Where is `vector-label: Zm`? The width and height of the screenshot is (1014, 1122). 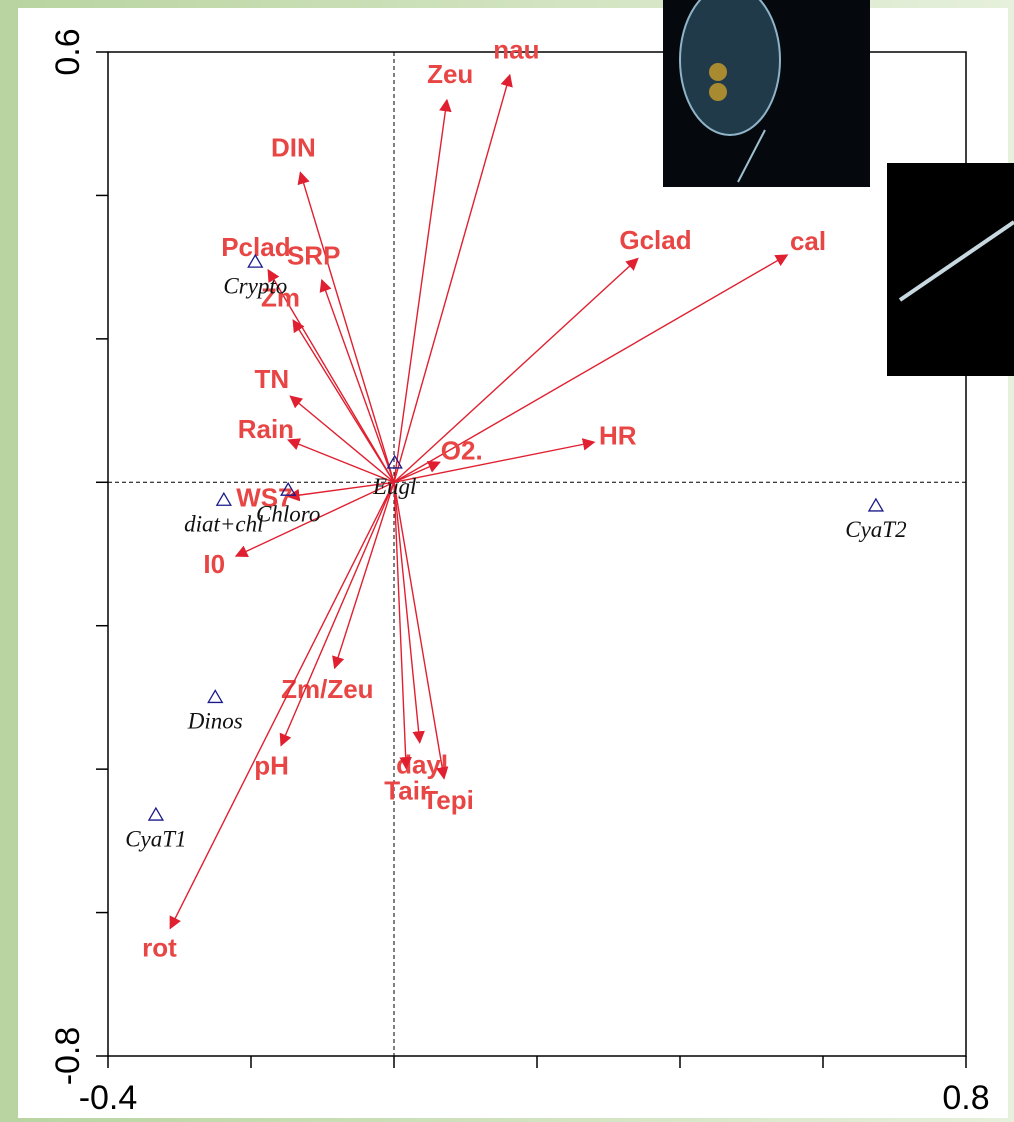 vector-label: Zm is located at coordinates (280, 298).